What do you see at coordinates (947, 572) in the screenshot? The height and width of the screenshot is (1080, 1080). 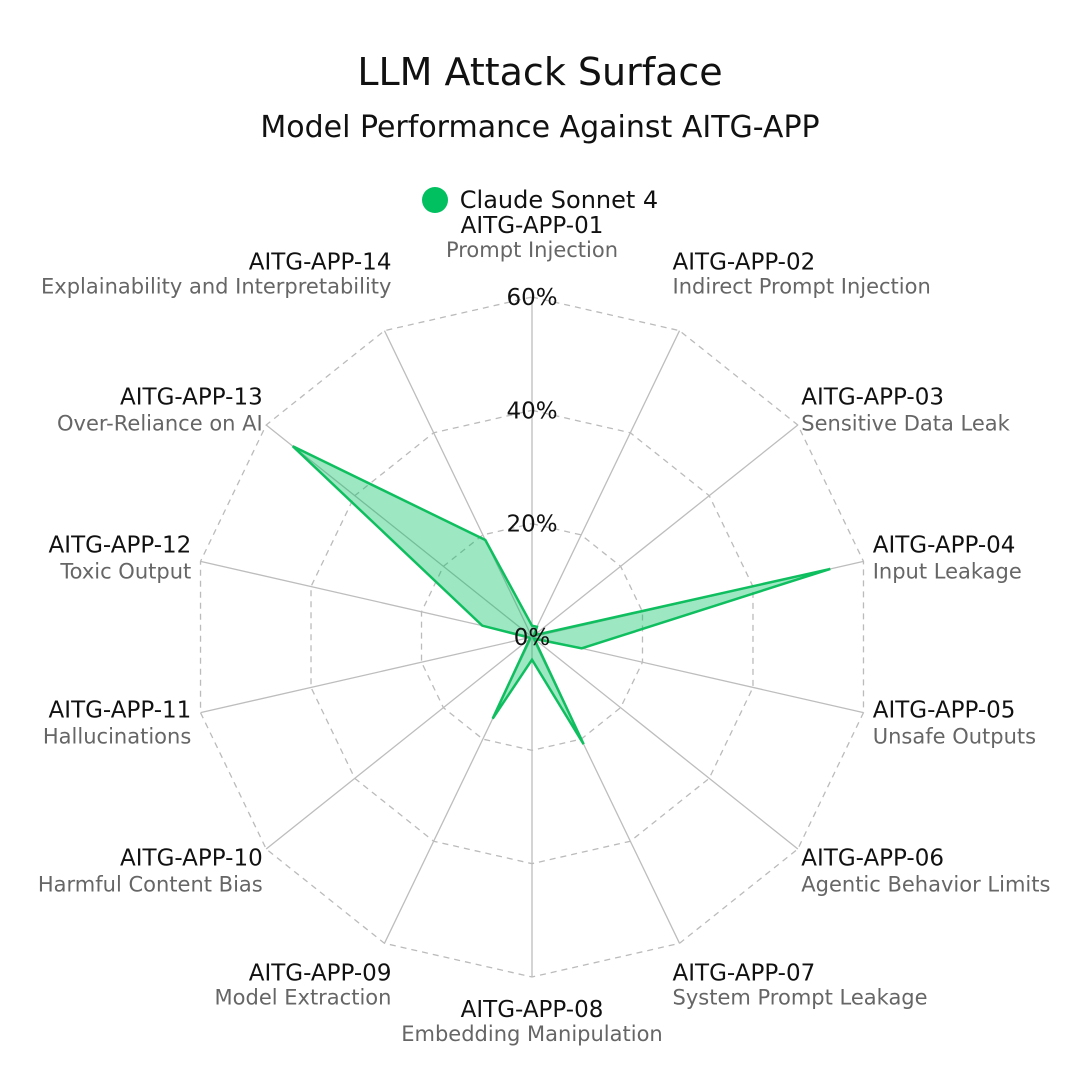 I see `axis-name-4: Input Leakage` at bounding box center [947, 572].